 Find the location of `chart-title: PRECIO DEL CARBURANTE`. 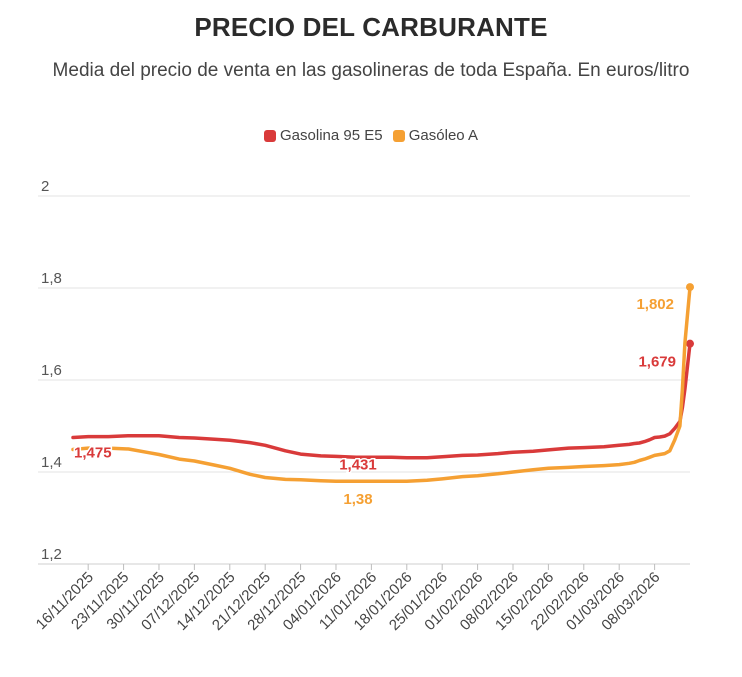

chart-title: PRECIO DEL CARBURANTE is located at coordinates (371, 27).